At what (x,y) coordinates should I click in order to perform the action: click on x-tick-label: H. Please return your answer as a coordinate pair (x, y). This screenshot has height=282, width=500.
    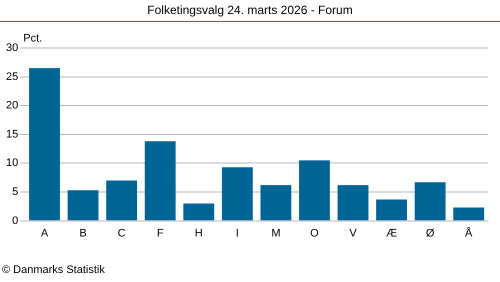
    Looking at the image, I should click on (198, 233).